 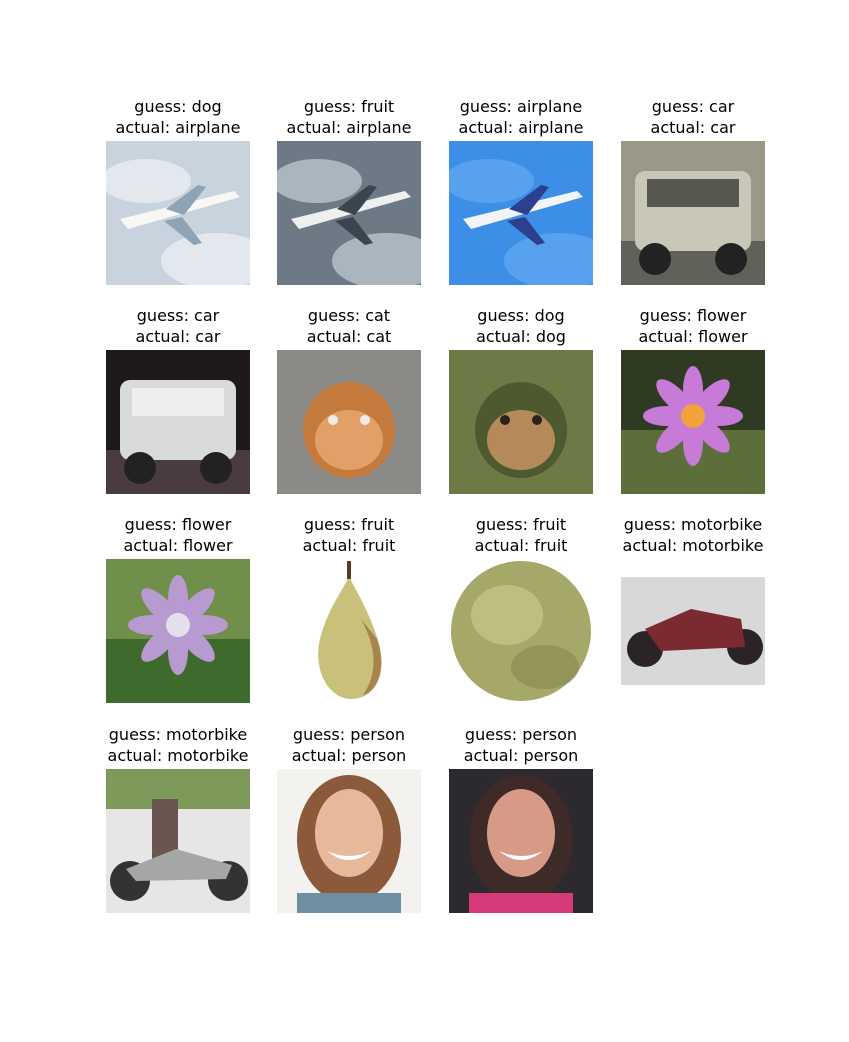 I want to click on silver-car-photo, so click(x=178, y=422).